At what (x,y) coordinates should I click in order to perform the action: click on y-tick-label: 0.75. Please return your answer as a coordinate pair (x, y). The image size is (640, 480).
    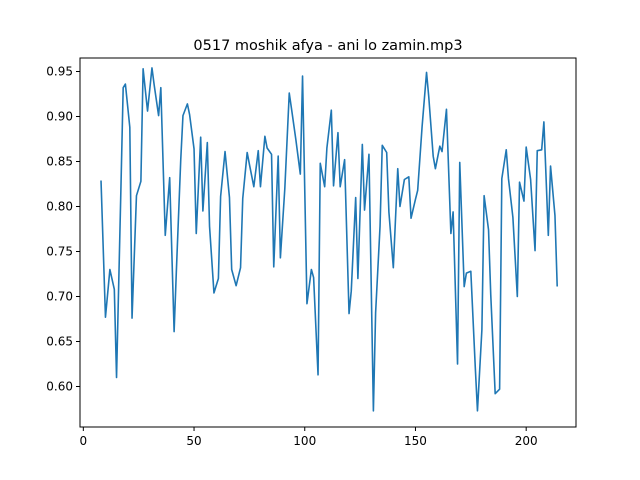
    Looking at the image, I should click on (59, 252).